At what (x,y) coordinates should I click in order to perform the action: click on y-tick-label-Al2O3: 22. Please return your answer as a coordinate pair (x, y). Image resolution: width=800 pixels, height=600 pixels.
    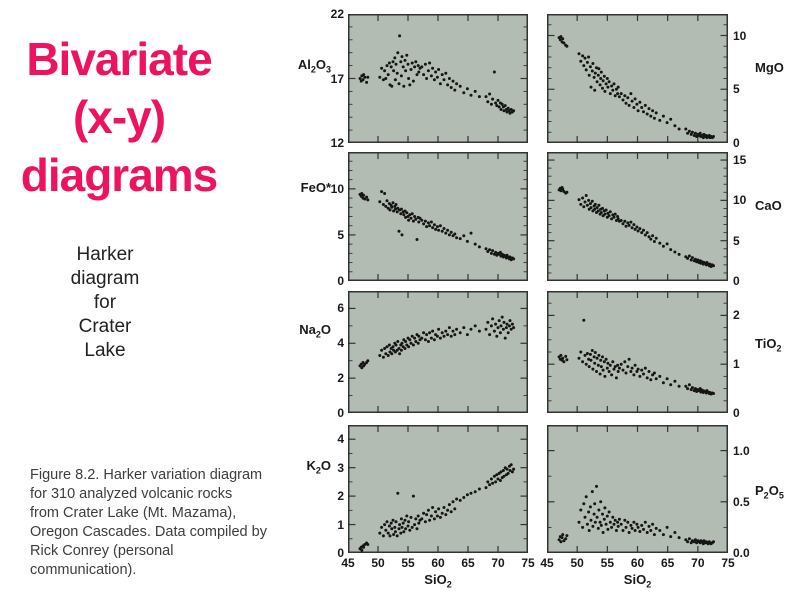
    Looking at the image, I should click on (337, 14).